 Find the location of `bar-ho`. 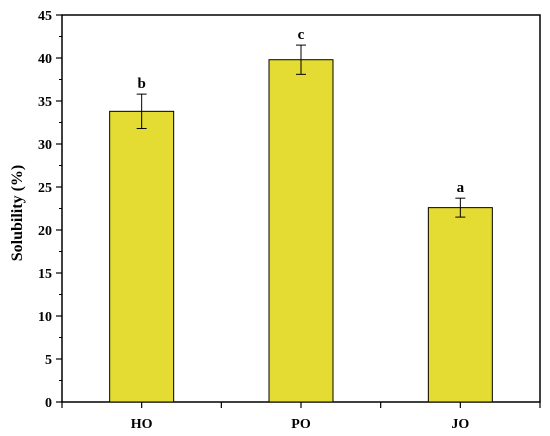

bar-ho is located at coordinates (142, 256).